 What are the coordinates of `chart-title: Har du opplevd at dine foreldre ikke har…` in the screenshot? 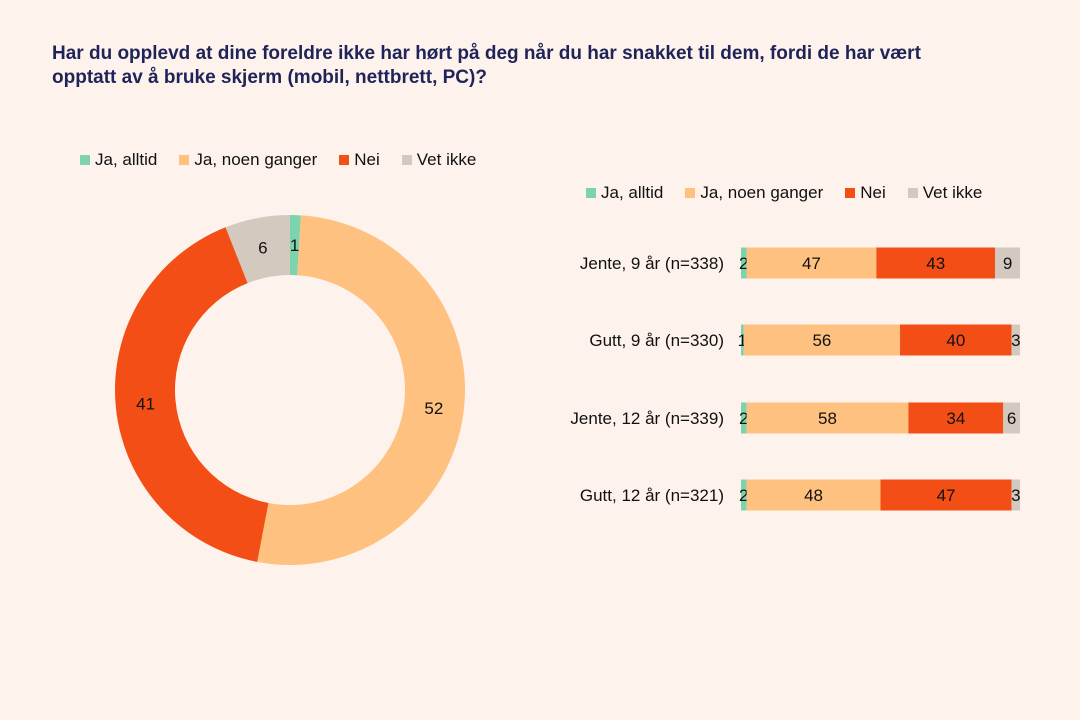 It's located at (486, 65).